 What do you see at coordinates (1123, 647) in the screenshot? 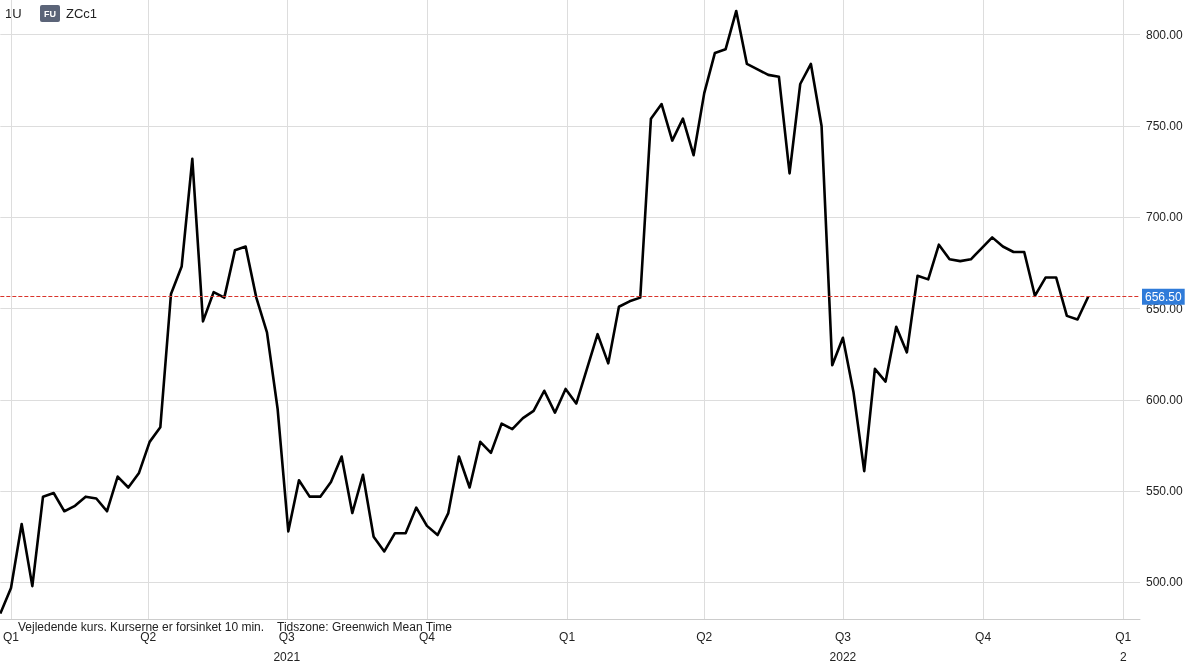
I see `x-tick-label: Q1 2` at bounding box center [1123, 647].